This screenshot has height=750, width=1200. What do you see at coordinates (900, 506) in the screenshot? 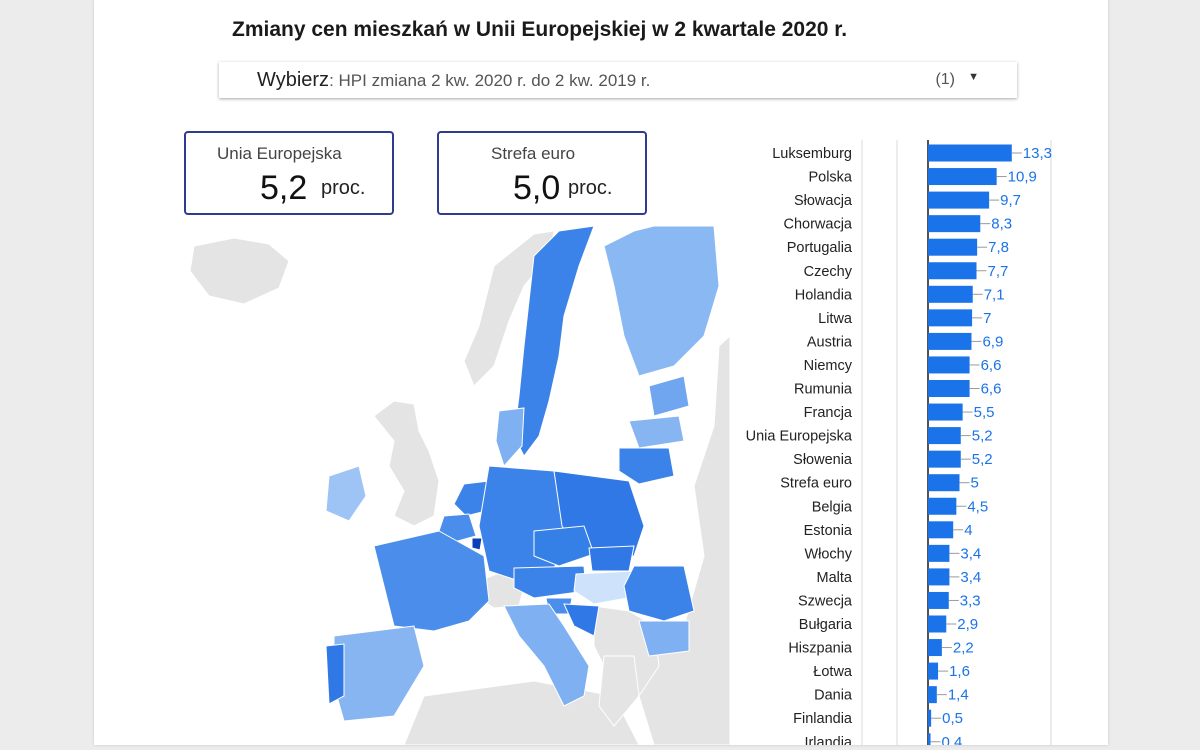
I see `bar-row: Belgia 4,5` at bounding box center [900, 506].